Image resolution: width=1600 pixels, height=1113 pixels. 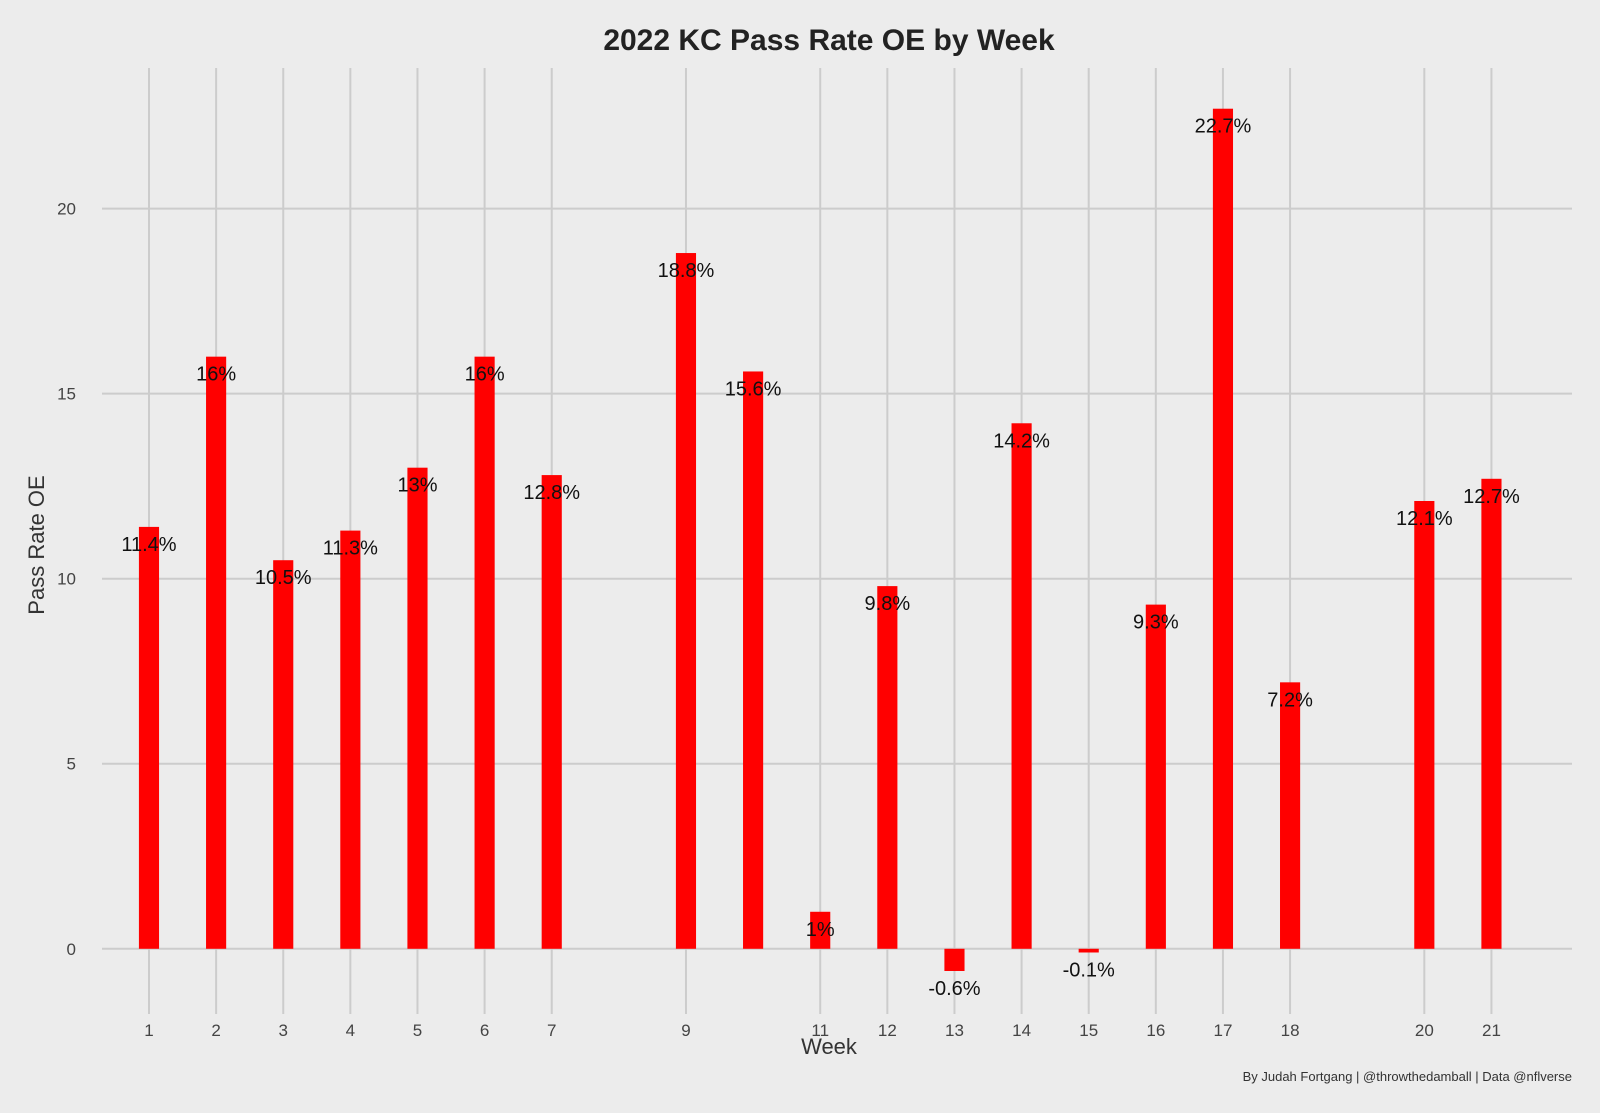 What do you see at coordinates (1491, 1030) in the screenshot?
I see `x-tick-label: 21` at bounding box center [1491, 1030].